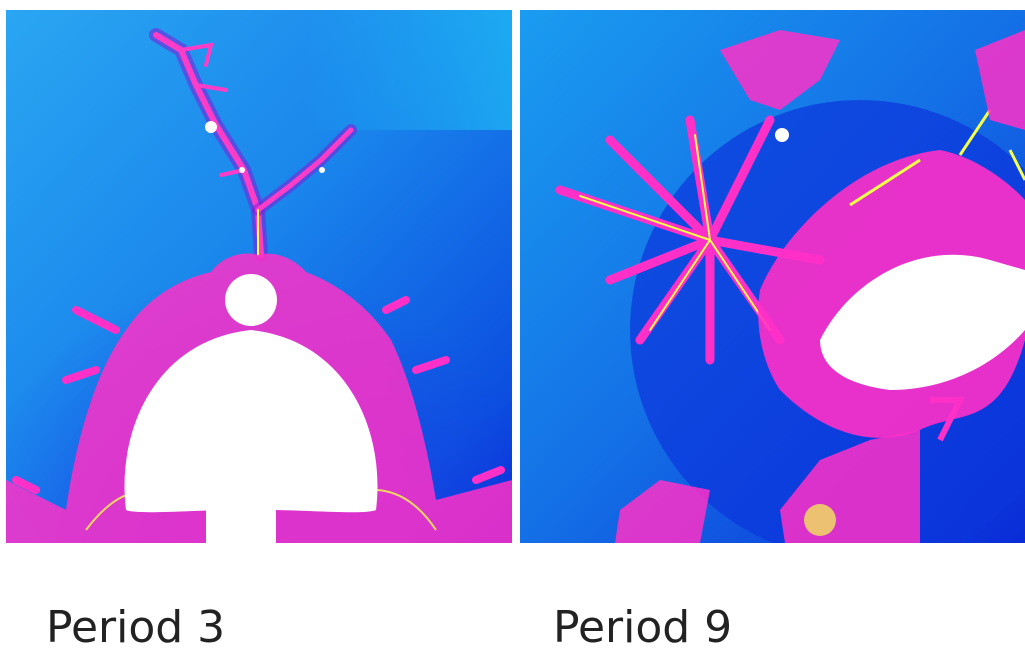  I want to click on lower-clusters, so click(790, 470).